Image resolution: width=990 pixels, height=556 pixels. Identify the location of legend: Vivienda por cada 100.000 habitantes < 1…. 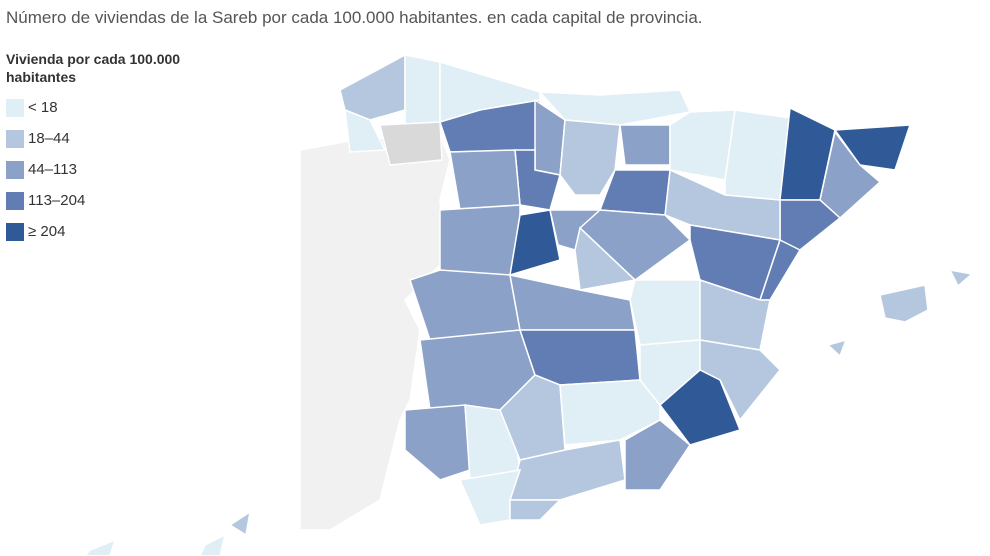
(126, 148).